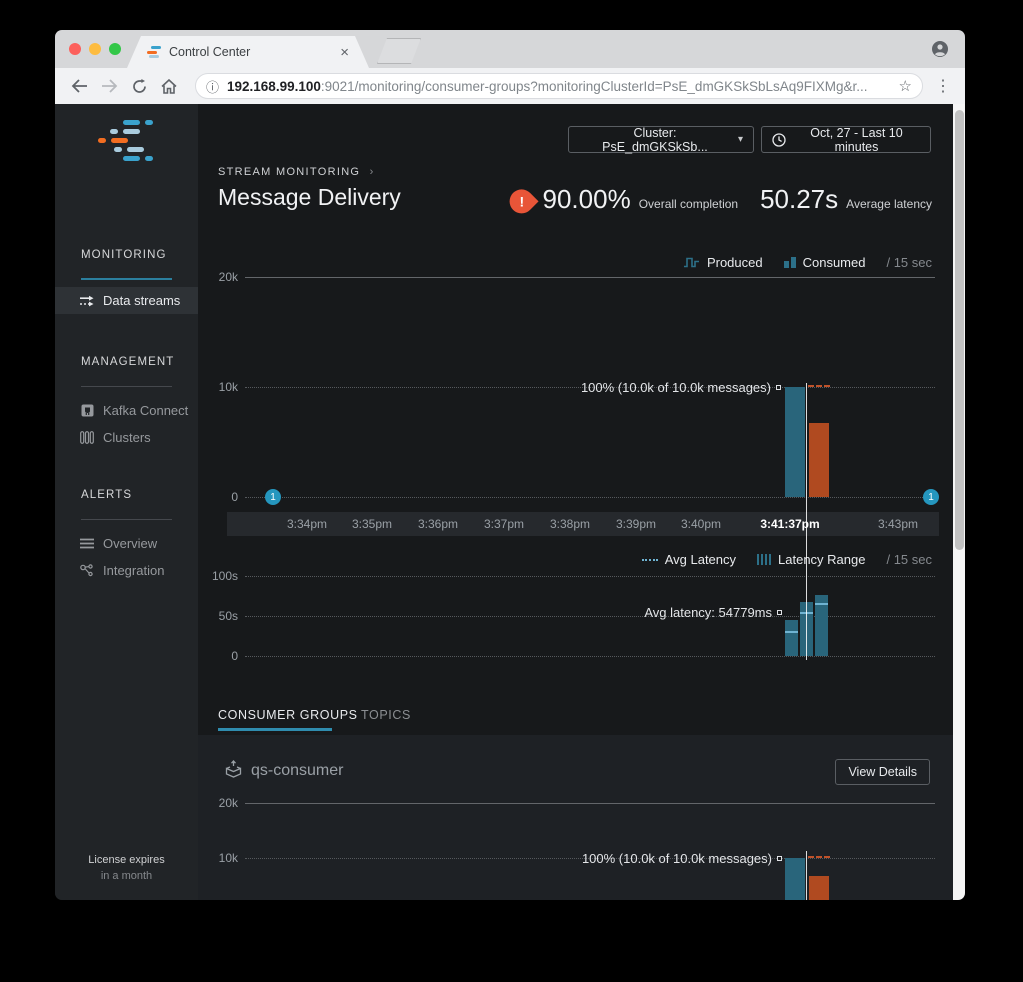 The image size is (1023, 982). Describe the element at coordinates (688, 204) in the screenshot. I see `overall-completion-label: Overall completion` at that location.